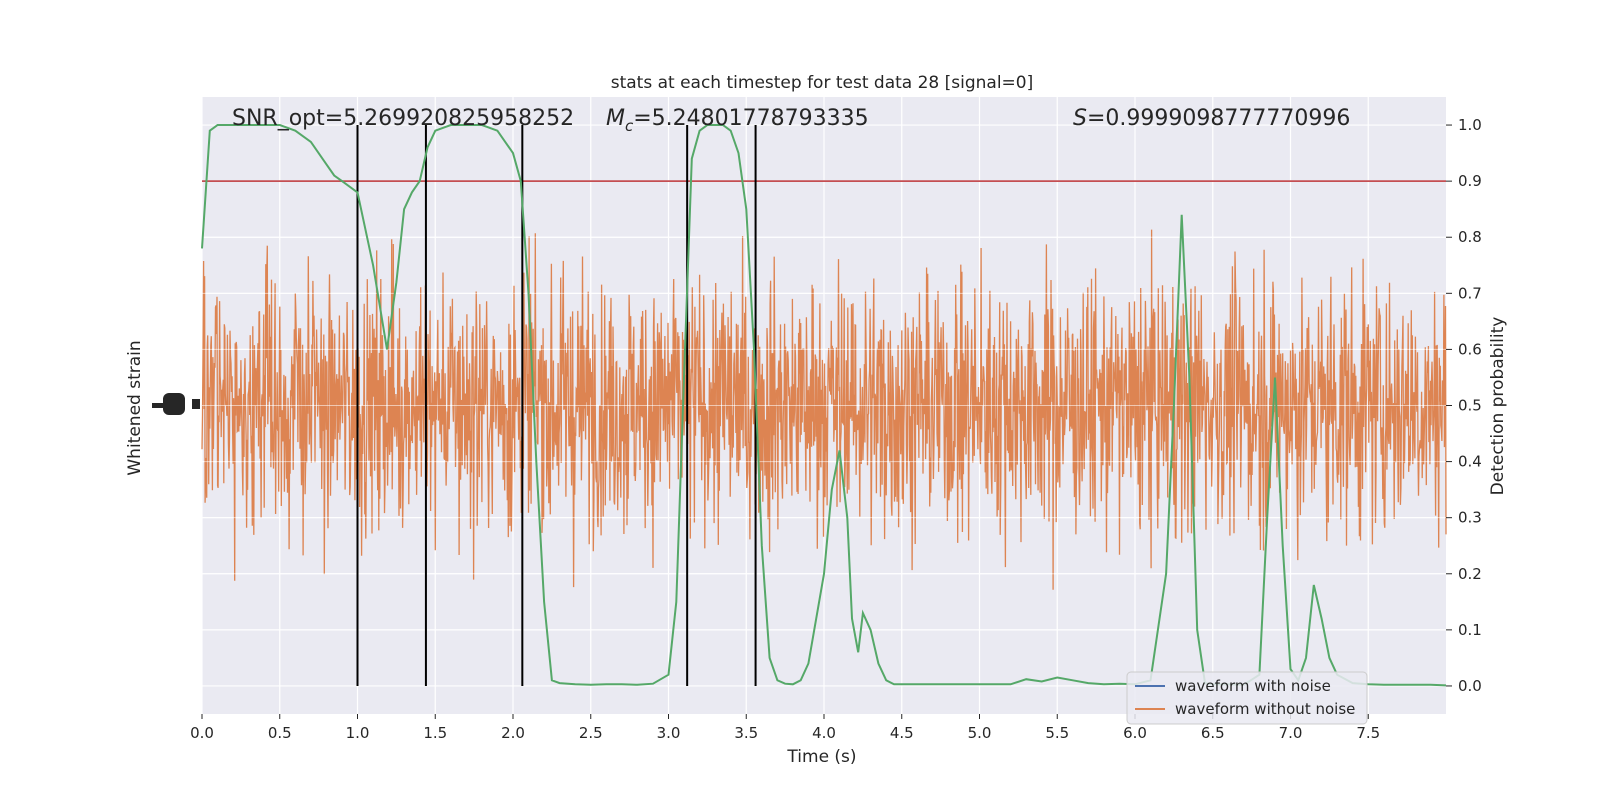  Describe the element at coordinates (358, 733) in the screenshot. I see `x-tick-label: 1.0` at that location.